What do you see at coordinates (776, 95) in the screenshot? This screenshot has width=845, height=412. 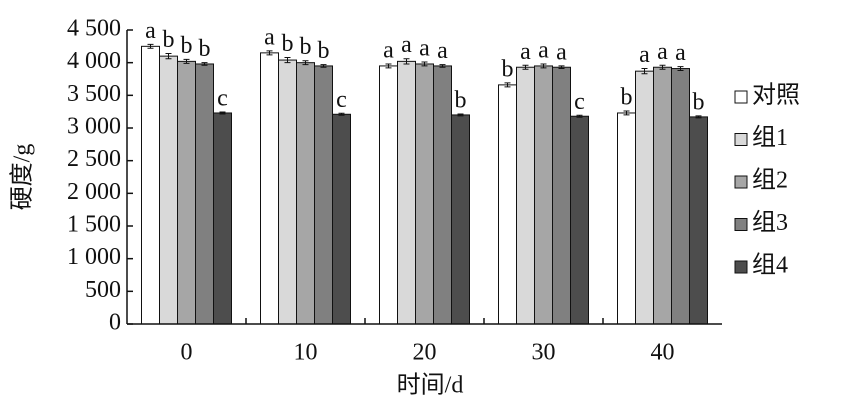 I see `legend-label: 对照` at bounding box center [776, 95].